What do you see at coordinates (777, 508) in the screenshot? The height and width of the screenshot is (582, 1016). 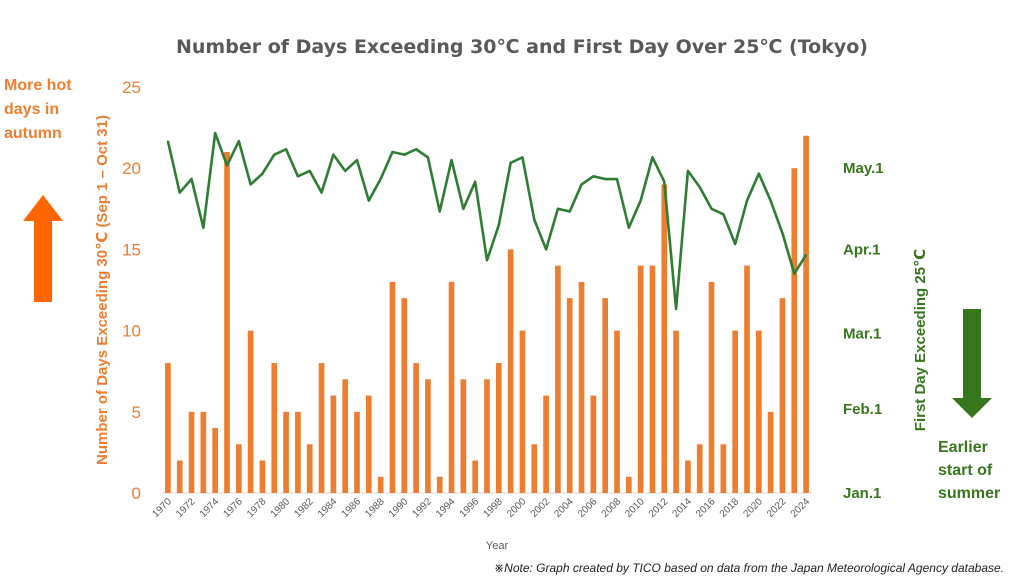 I see `x-tick: 2022` at bounding box center [777, 508].